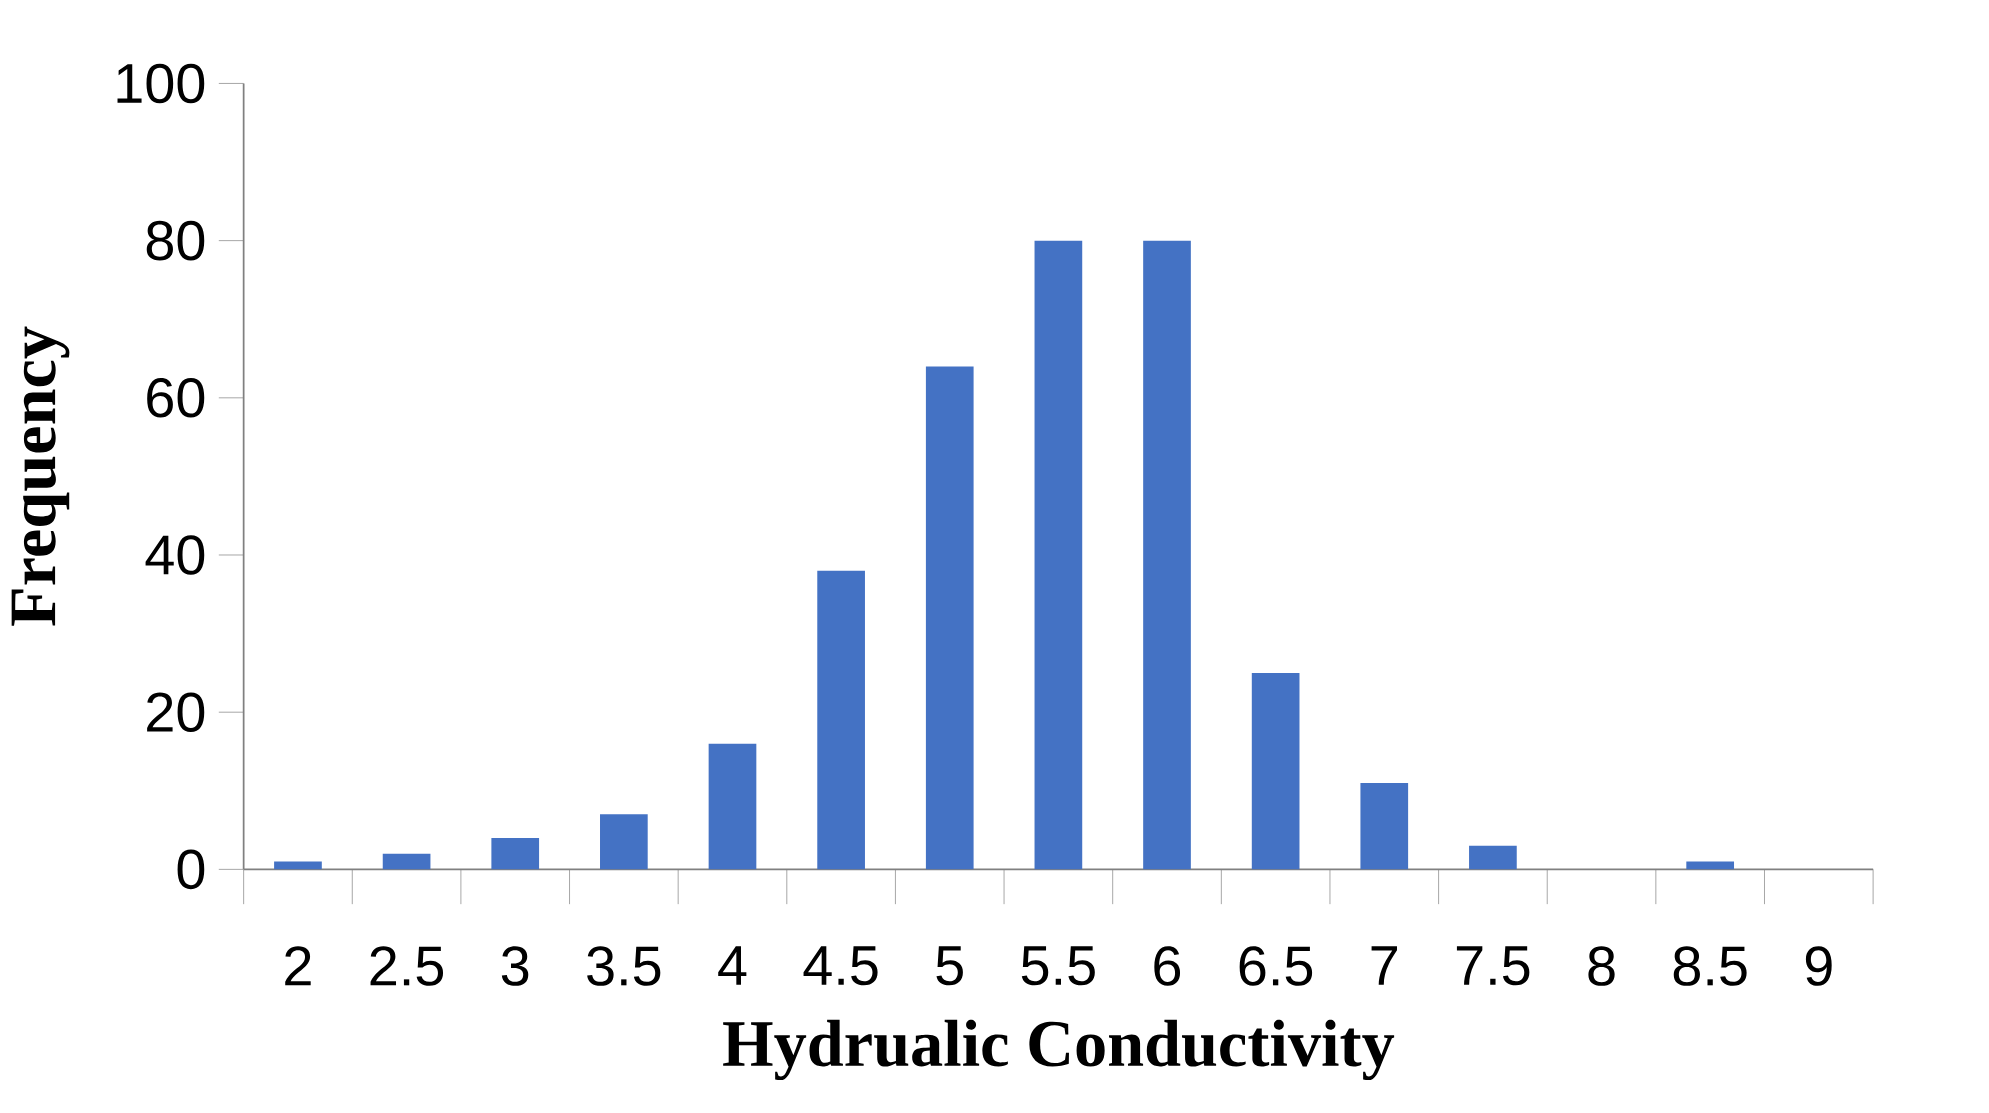 This screenshot has height=1113, width=1989. What do you see at coordinates (40, 476) in the screenshot?
I see `y-axis-title: Frequency` at bounding box center [40, 476].